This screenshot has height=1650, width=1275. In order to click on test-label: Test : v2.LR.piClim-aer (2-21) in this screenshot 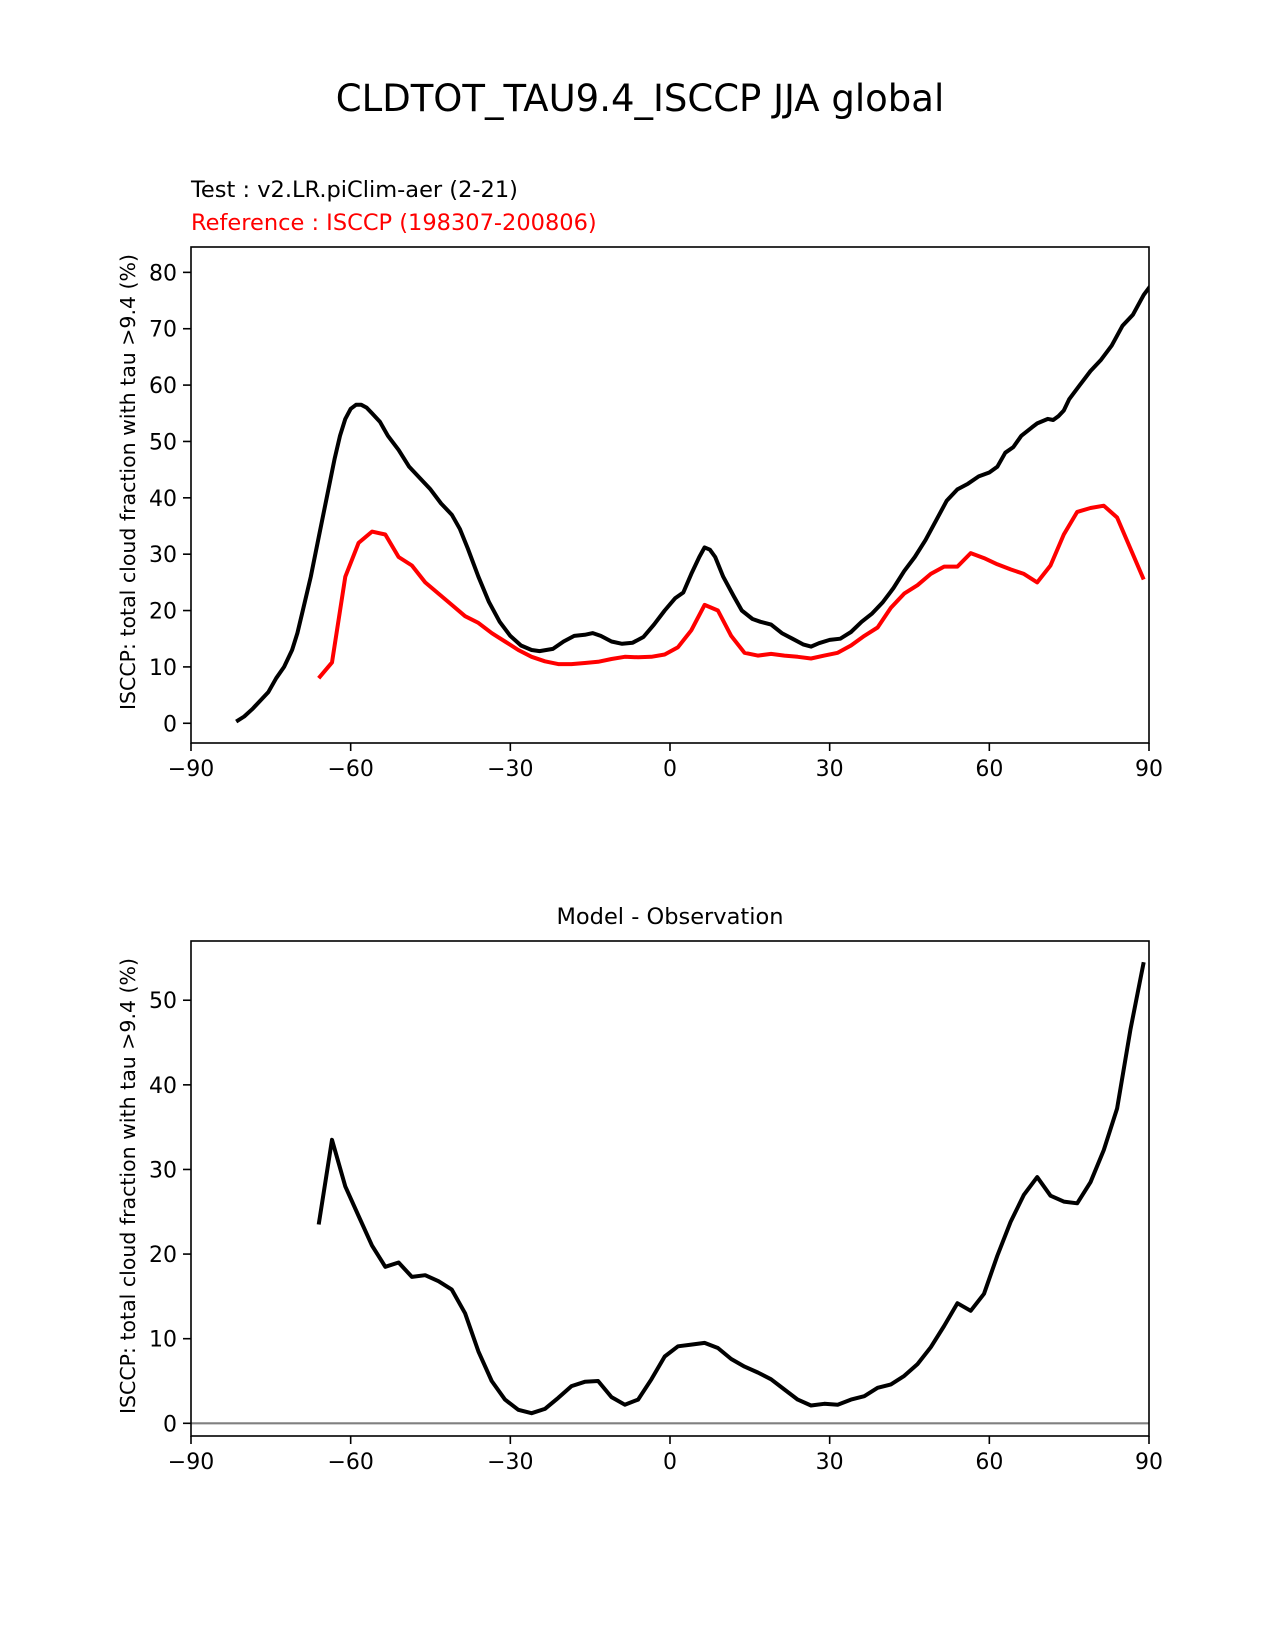, I will do `click(354, 190)`.